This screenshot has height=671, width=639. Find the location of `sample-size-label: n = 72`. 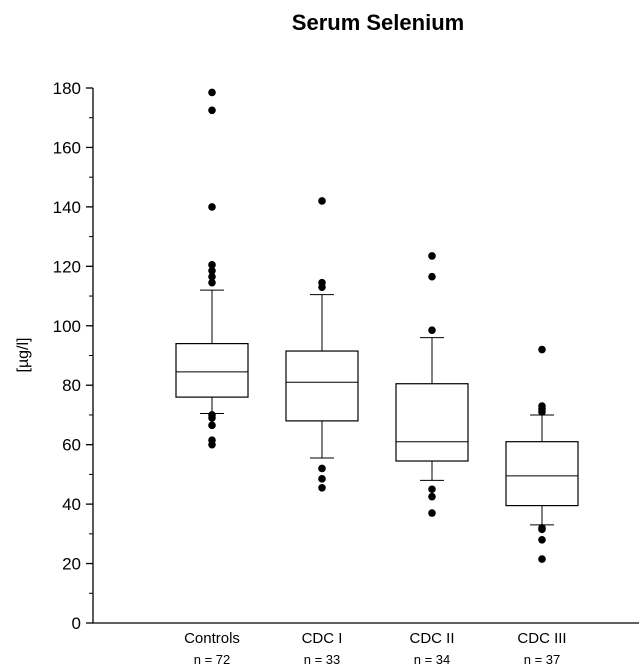

sample-size-label: n = 72 is located at coordinates (212, 659).